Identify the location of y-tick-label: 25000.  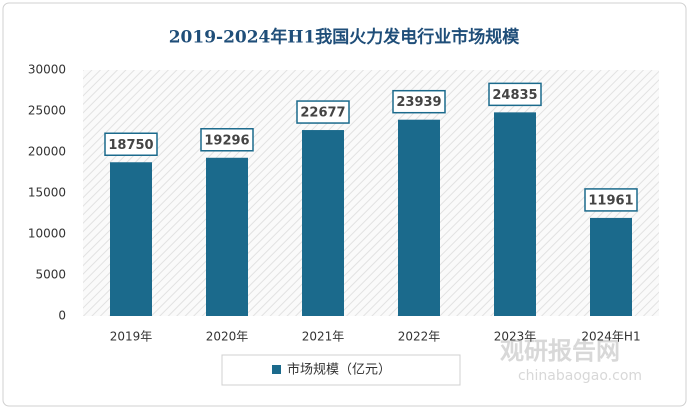
(47, 111).